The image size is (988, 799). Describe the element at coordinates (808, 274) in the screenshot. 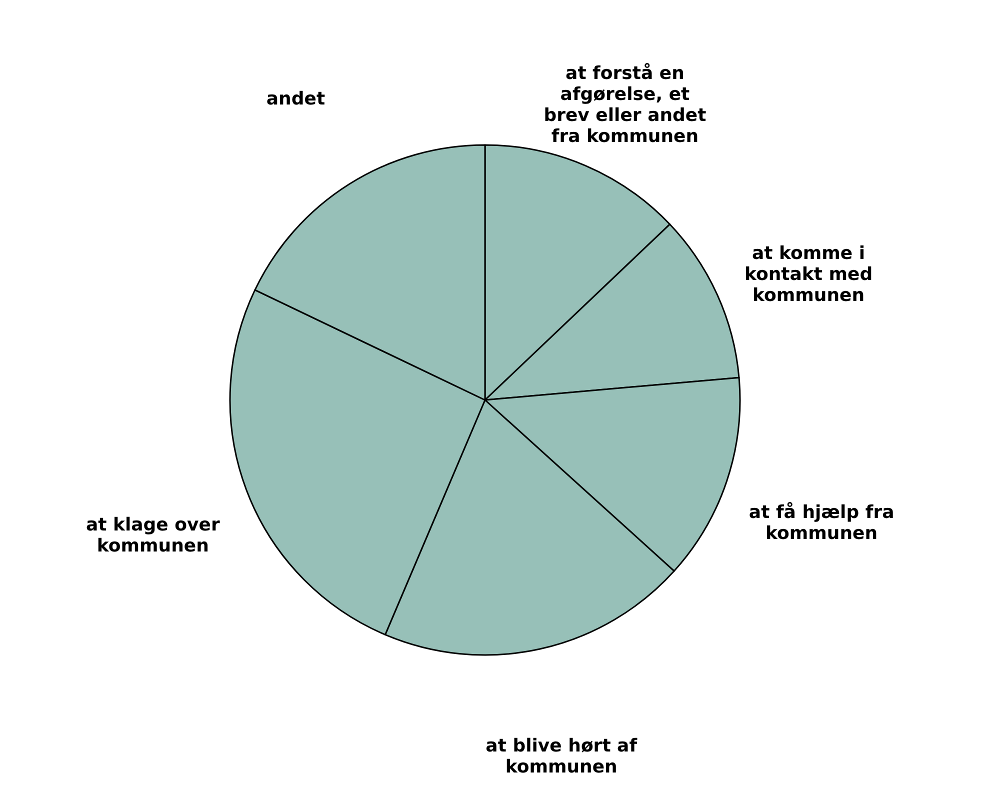

I see `slice-label: at komme i kontakt med kommunen` at that location.